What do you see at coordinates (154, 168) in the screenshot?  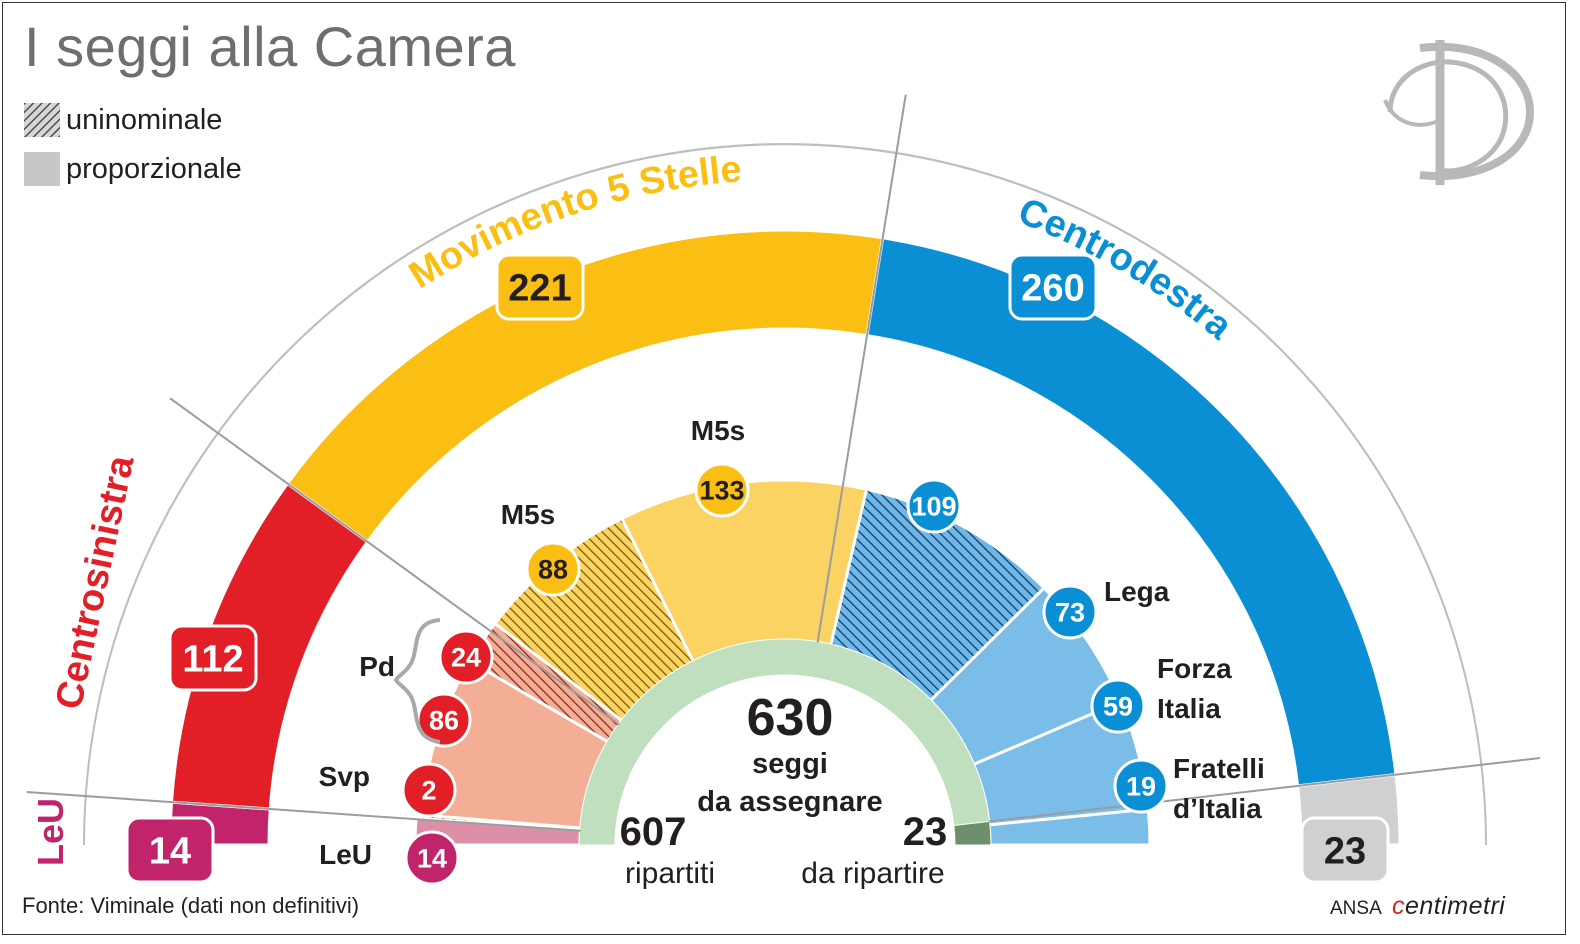 I see `legend-label: proporzionale` at bounding box center [154, 168].